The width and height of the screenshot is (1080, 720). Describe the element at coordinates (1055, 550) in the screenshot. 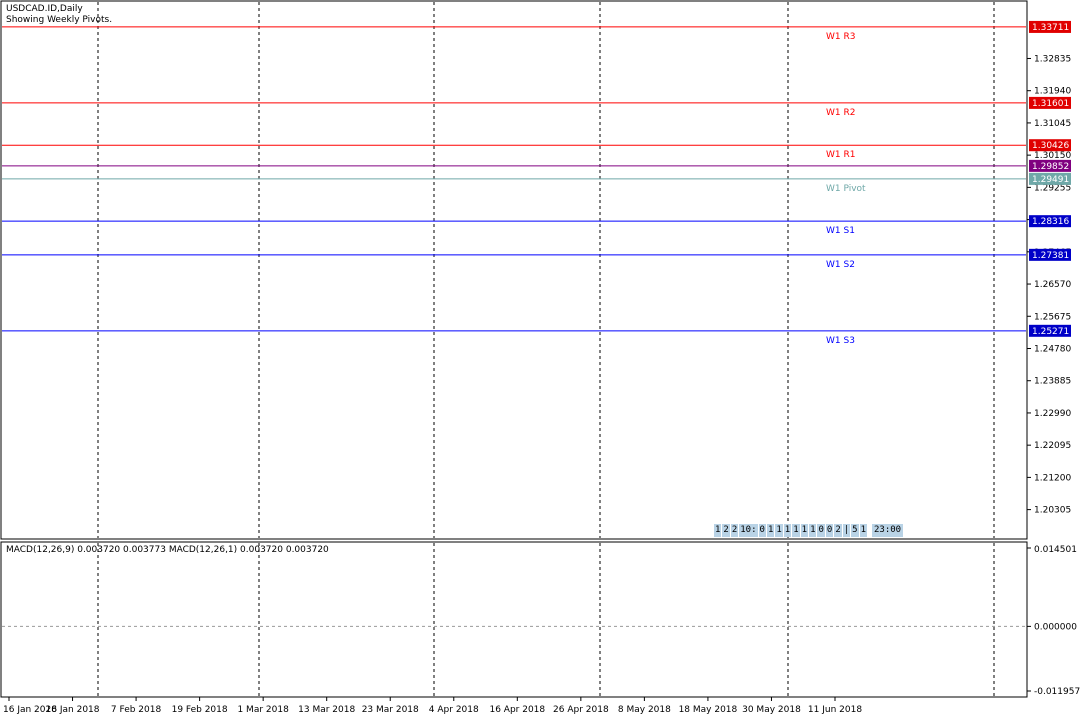

I see `macd-tick-label: 0.014501` at that location.